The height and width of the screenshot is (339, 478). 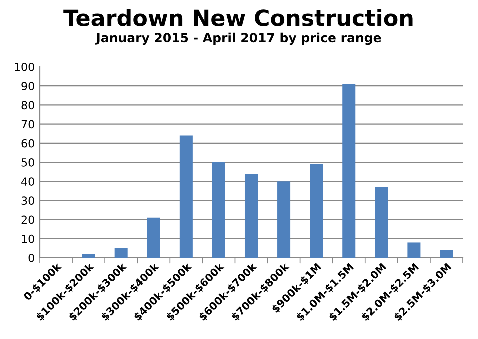 I want to click on y-tick-label: 30, so click(x=28, y=201).